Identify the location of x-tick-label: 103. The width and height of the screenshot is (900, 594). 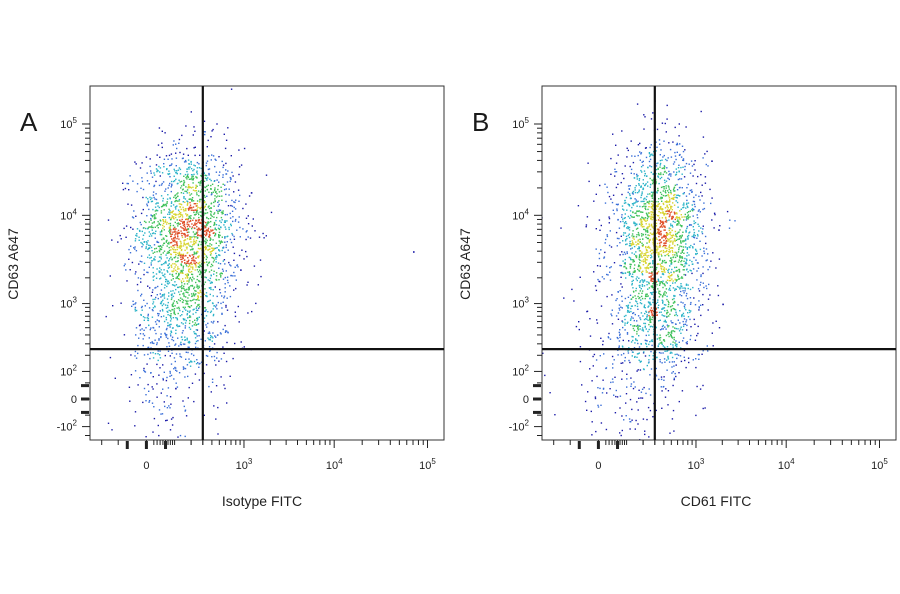
(244, 464).